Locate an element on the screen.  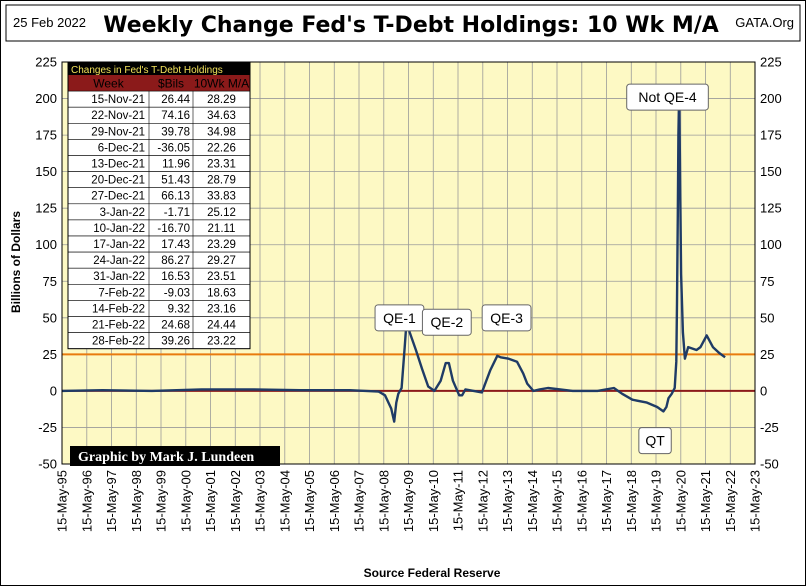
table-cell: 17-Jan-22 is located at coordinates (119, 245).